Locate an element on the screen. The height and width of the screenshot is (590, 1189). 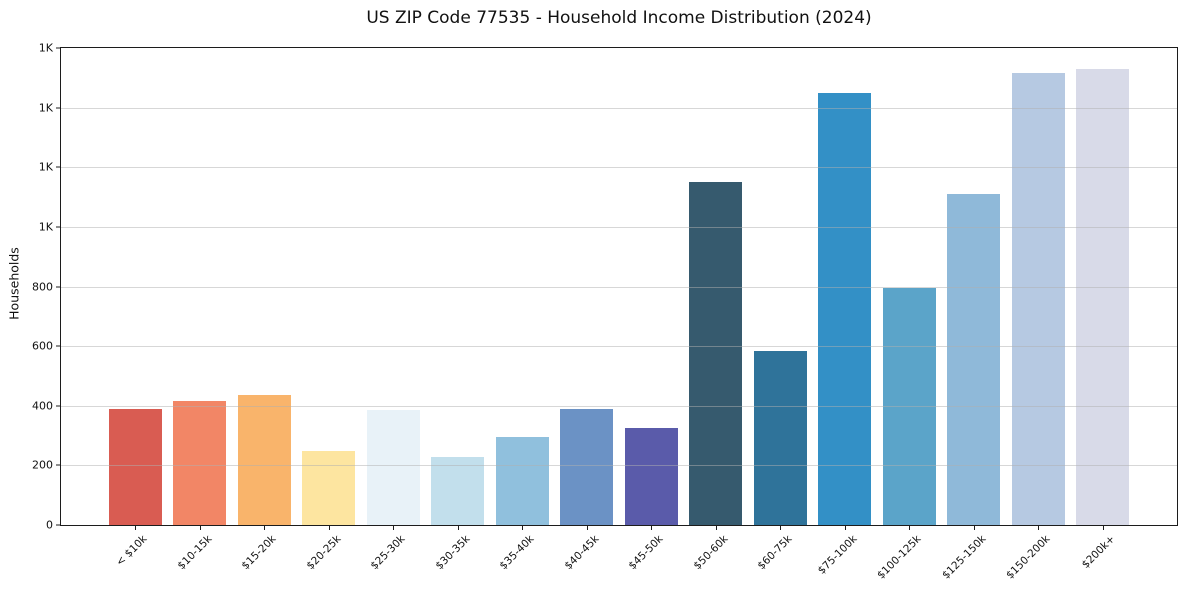
x-tick-label: $15-20k is located at coordinates (259, 553).